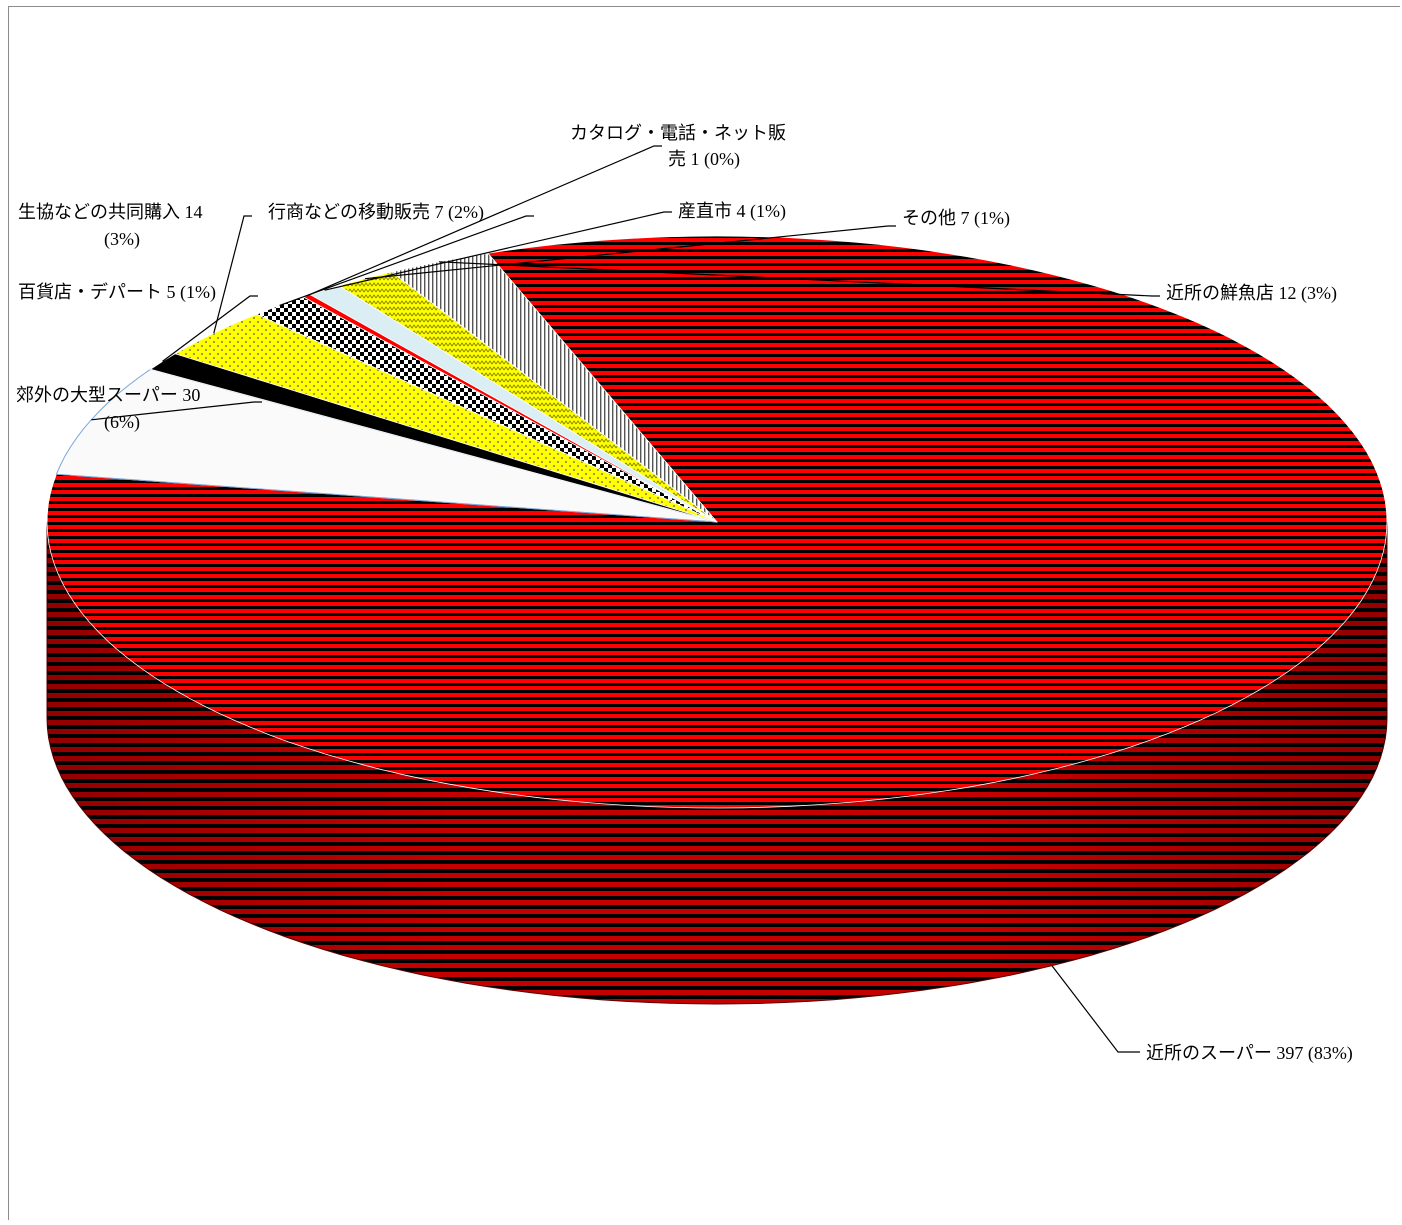 This screenshot has width=1402, height=1225. What do you see at coordinates (1249, 1053) in the screenshot?
I see `data-label-0-line1: 近所のスーパー 397 (83%)` at bounding box center [1249, 1053].